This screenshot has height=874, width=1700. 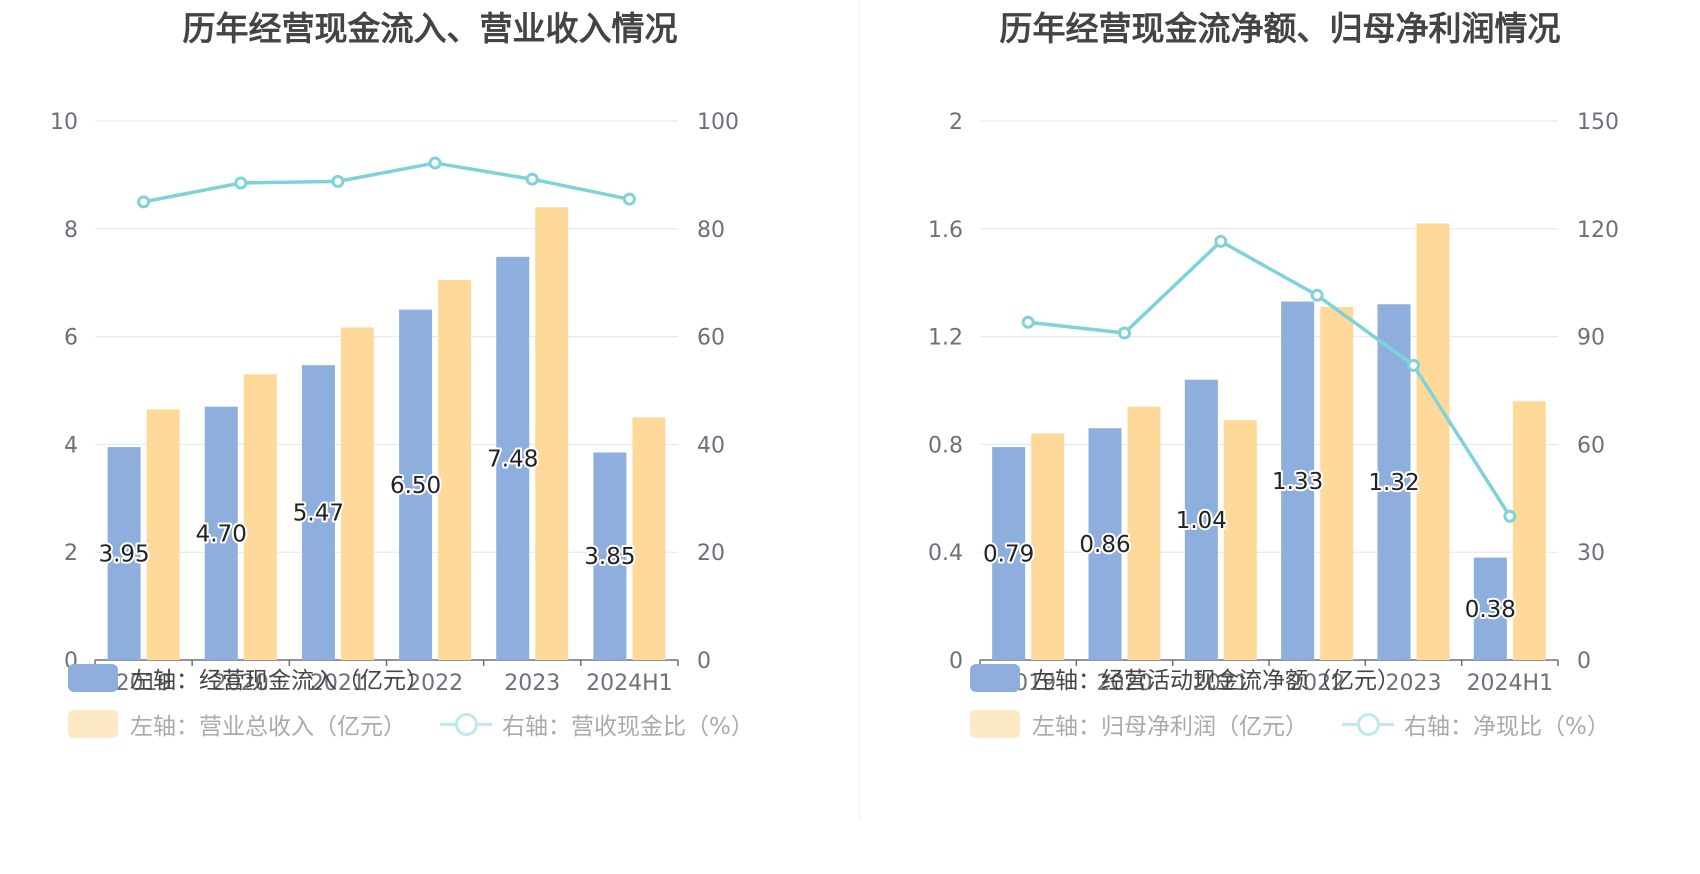 I want to click on bar-data-label: 6.50, so click(x=415, y=486).